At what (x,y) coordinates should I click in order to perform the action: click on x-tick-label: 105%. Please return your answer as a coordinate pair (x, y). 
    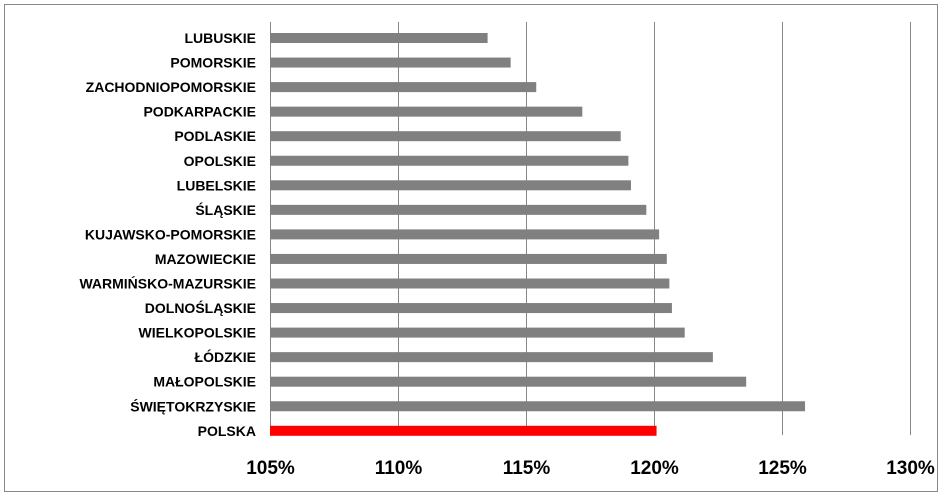
    Looking at the image, I should click on (270, 468).